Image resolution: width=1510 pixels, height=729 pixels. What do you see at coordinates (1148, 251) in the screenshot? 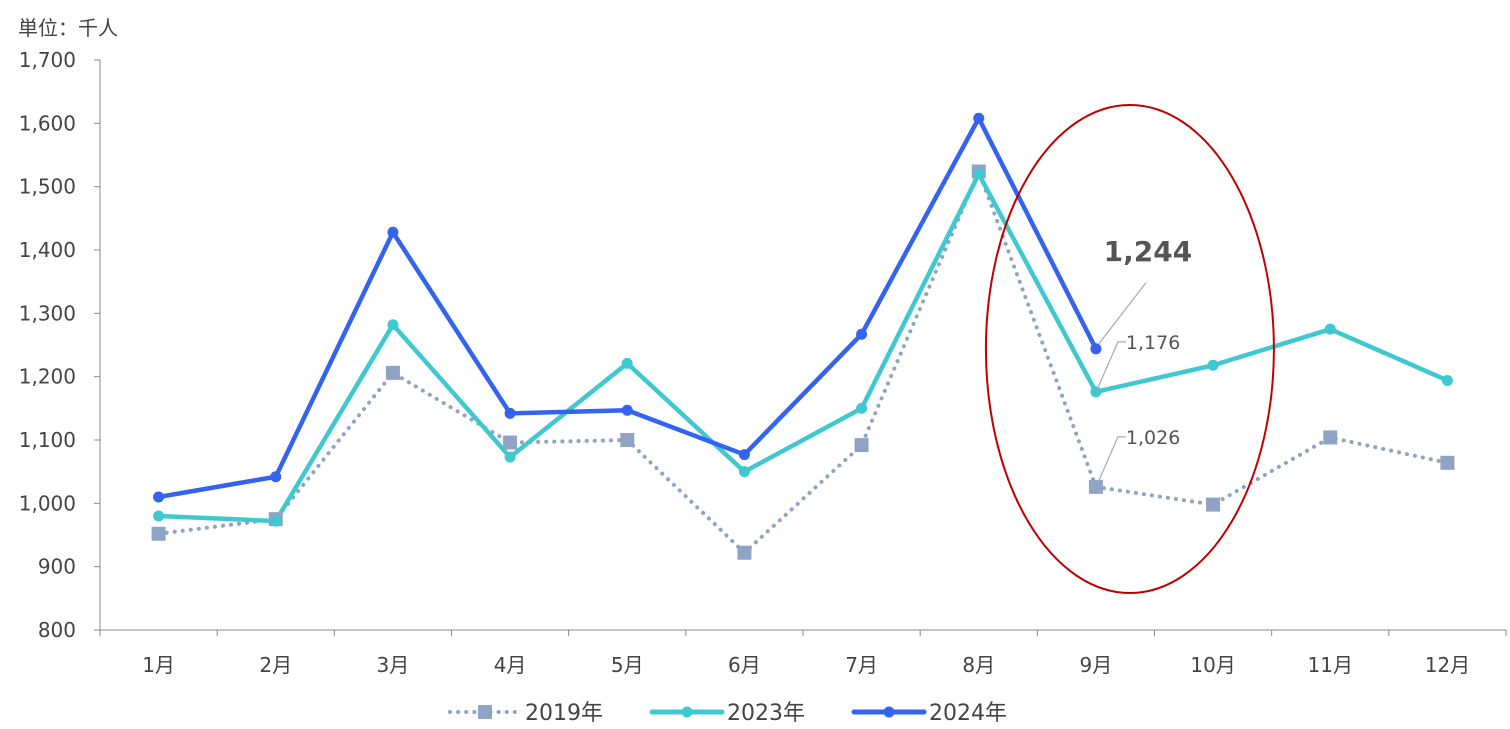
I see `data-label-2024年: 1,244` at bounding box center [1148, 251].